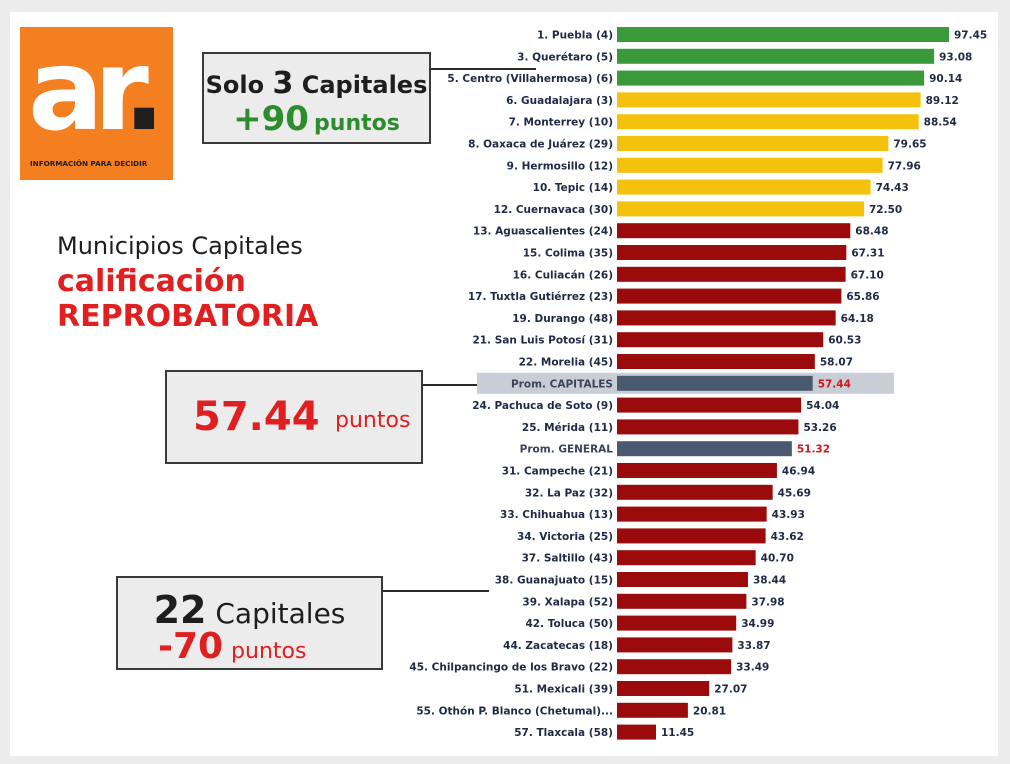  Describe the element at coordinates (788, 515) in the screenshot. I see `value-label: 43.93` at that location.